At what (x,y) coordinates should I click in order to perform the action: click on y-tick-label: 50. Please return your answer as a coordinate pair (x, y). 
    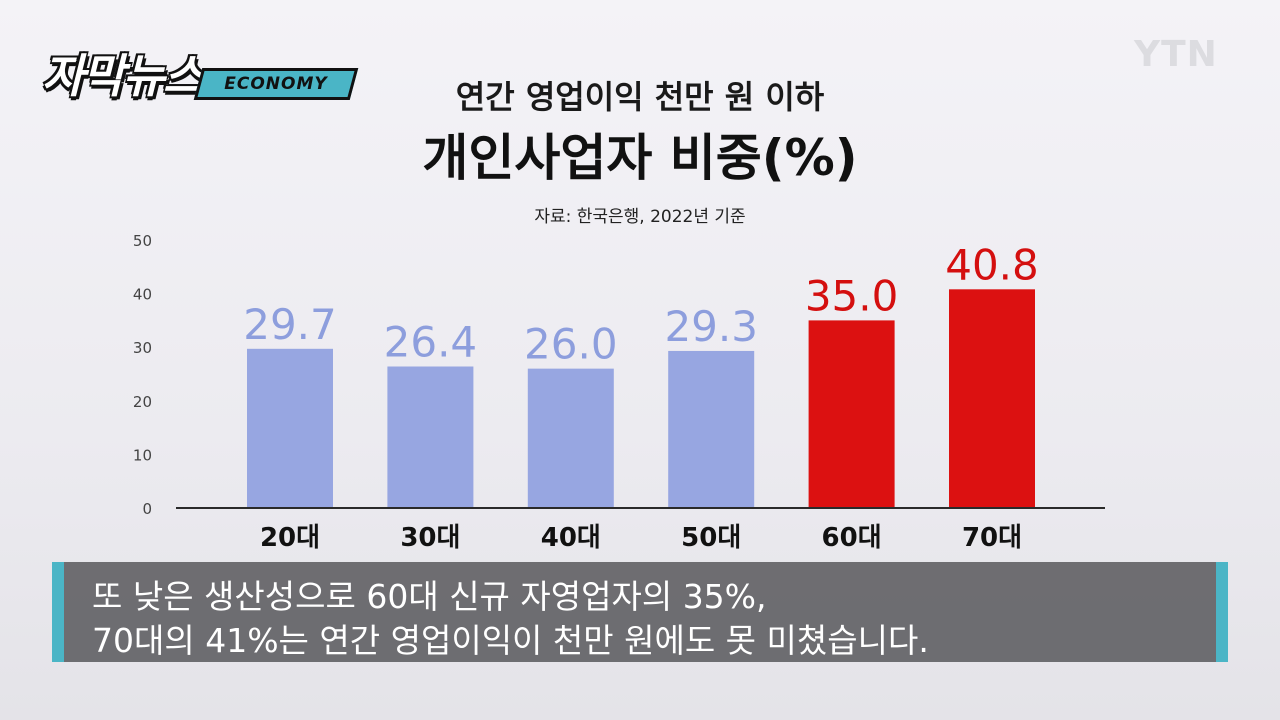
    Looking at the image, I should click on (142, 241).